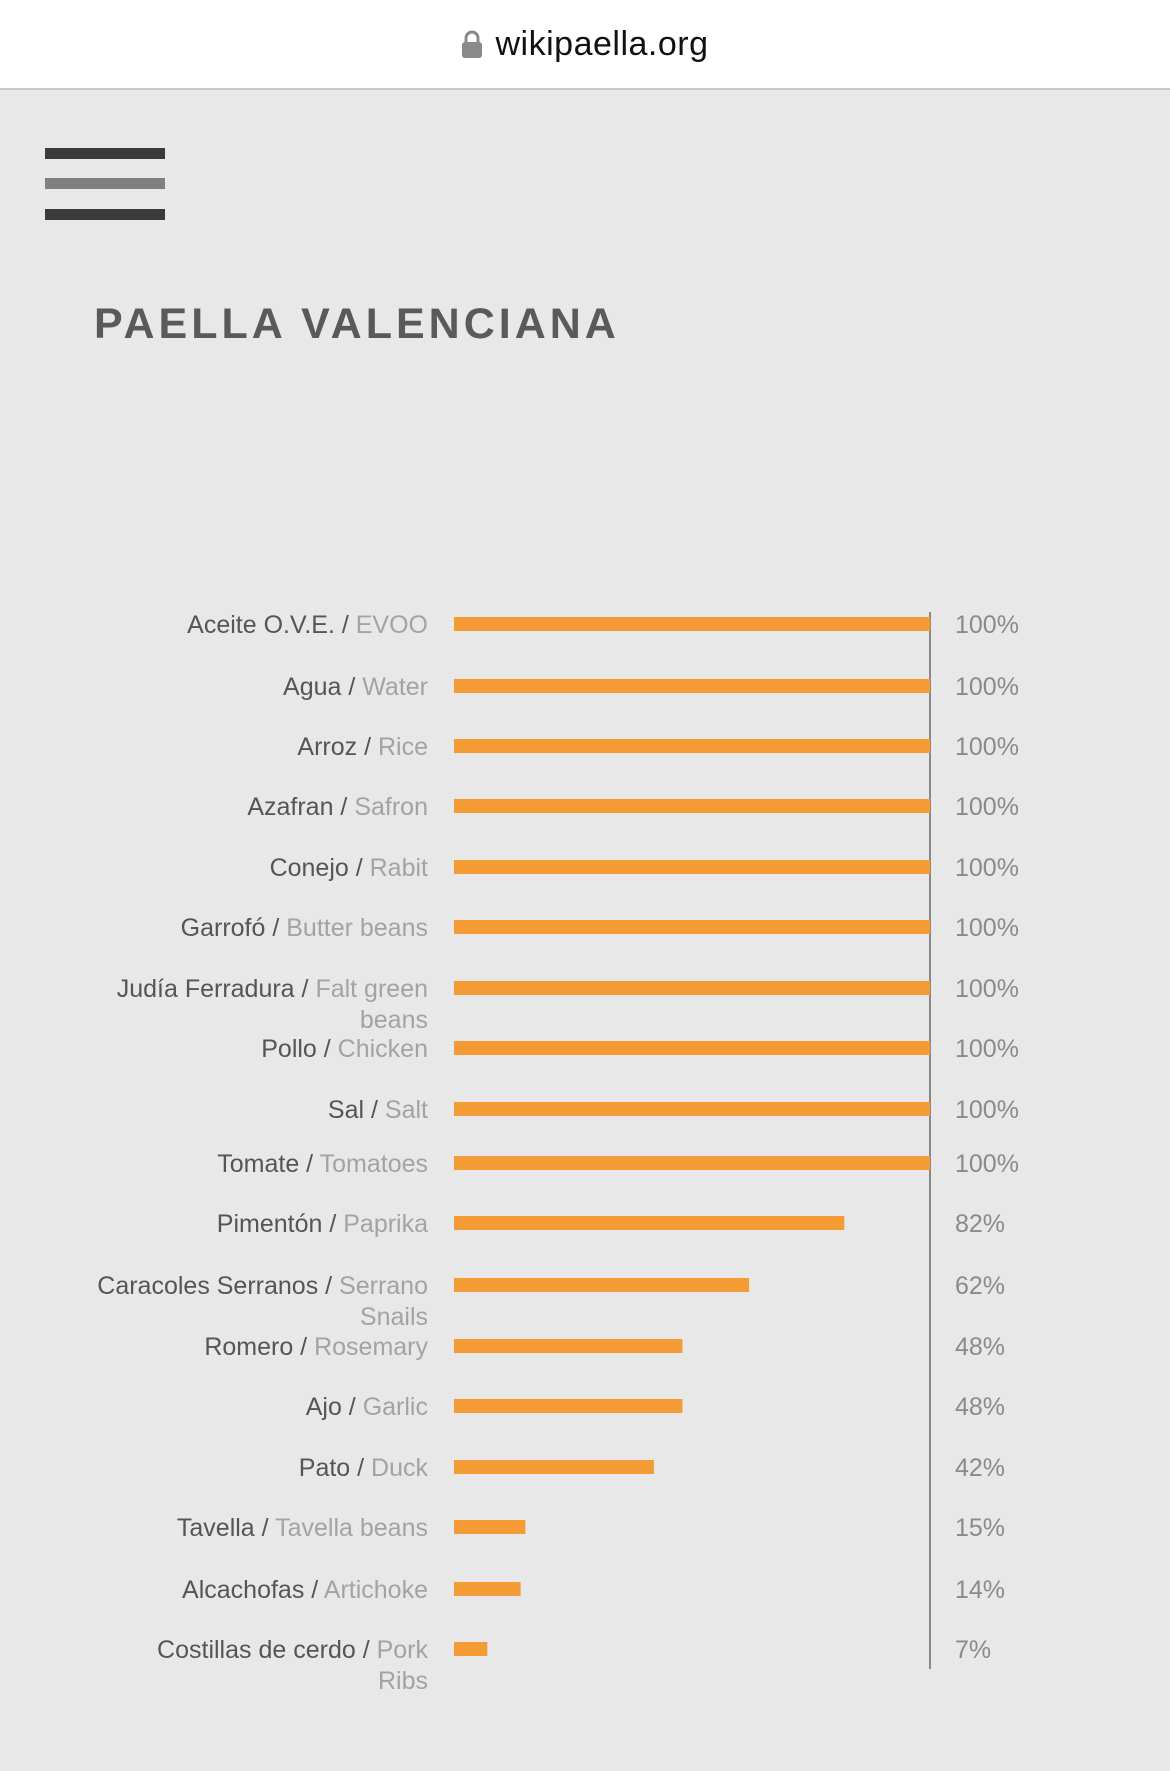 Image resolution: width=1170 pixels, height=1771 pixels. What do you see at coordinates (367, 1407) in the screenshot?
I see `category-label: Ajo / Garlic` at bounding box center [367, 1407].